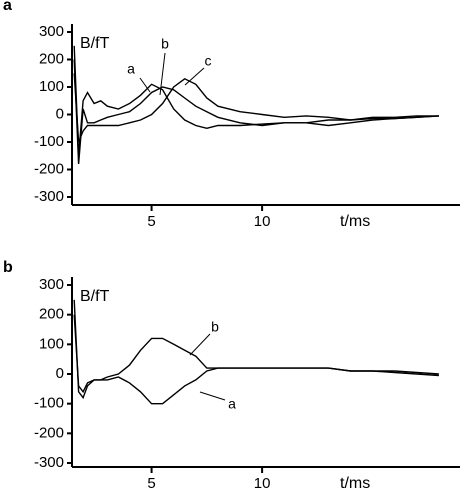 This screenshot has height=500, width=474. What do you see at coordinates (208, 61) in the screenshot?
I see `series-label: c` at bounding box center [208, 61].